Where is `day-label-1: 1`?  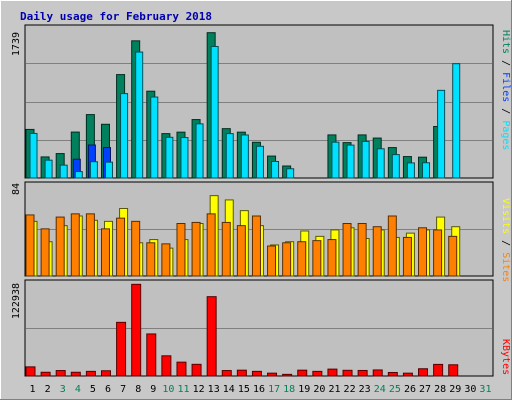 day-label-1: 1 is located at coordinates (33, 389).